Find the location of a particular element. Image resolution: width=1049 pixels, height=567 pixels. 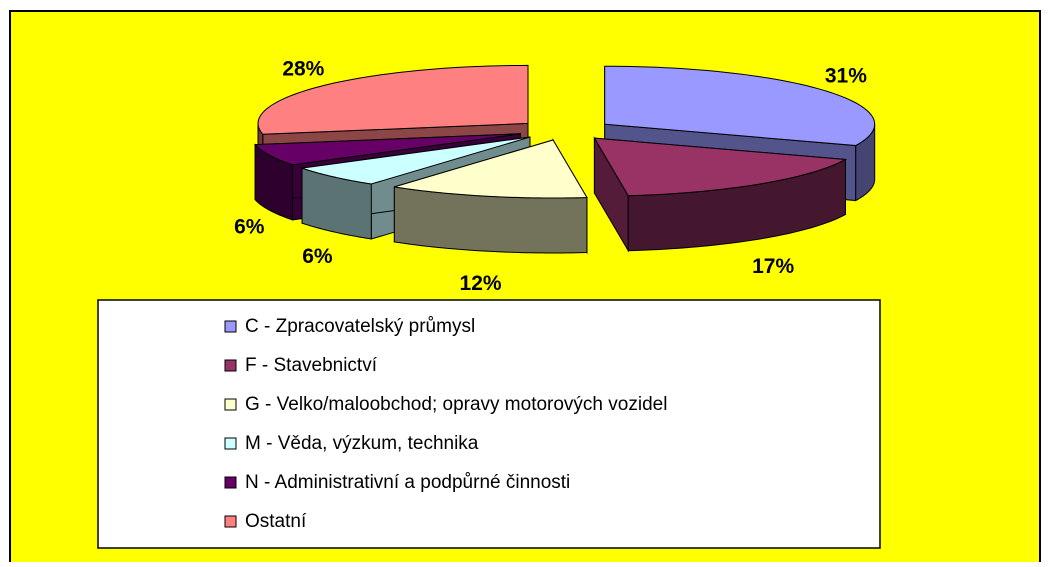

legend-label: Ostatní is located at coordinates (276, 521).